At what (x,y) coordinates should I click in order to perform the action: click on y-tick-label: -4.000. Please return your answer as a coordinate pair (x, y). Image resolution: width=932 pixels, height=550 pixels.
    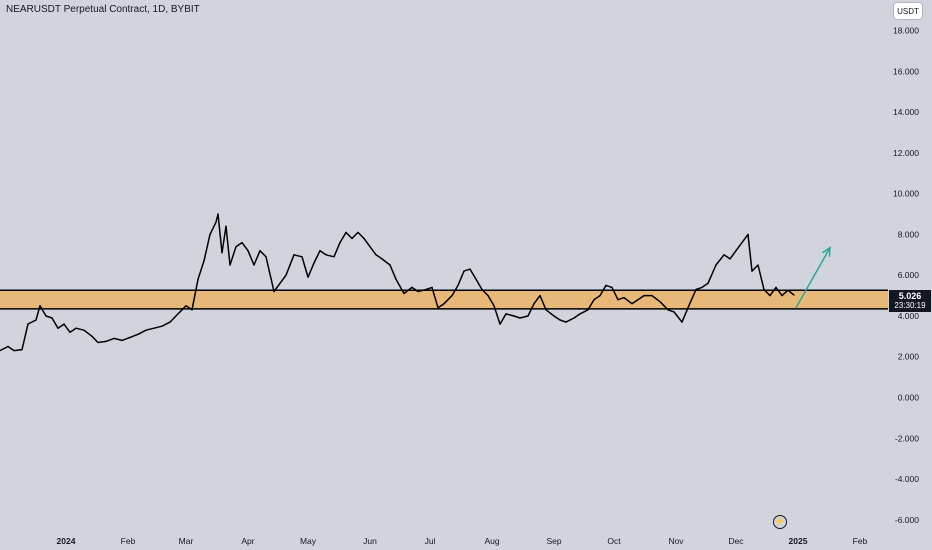
    Looking at the image, I should click on (907, 479).